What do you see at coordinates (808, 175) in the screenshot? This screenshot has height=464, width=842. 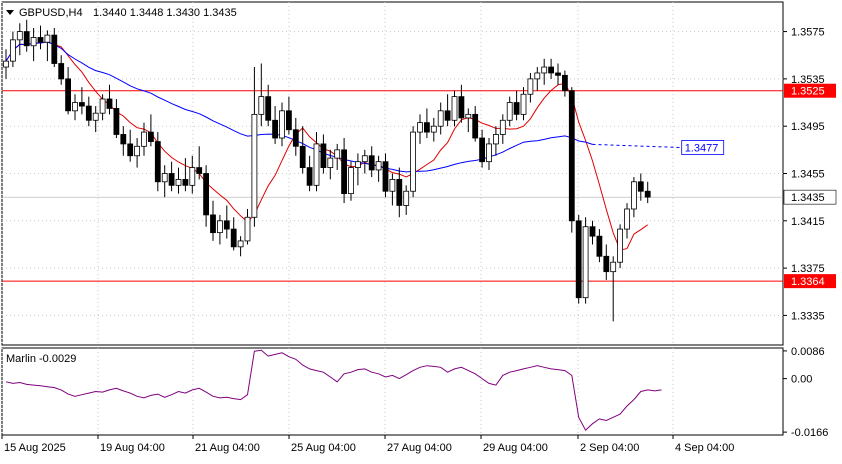 I see `price-tick-label: 1.3455` at bounding box center [808, 175].